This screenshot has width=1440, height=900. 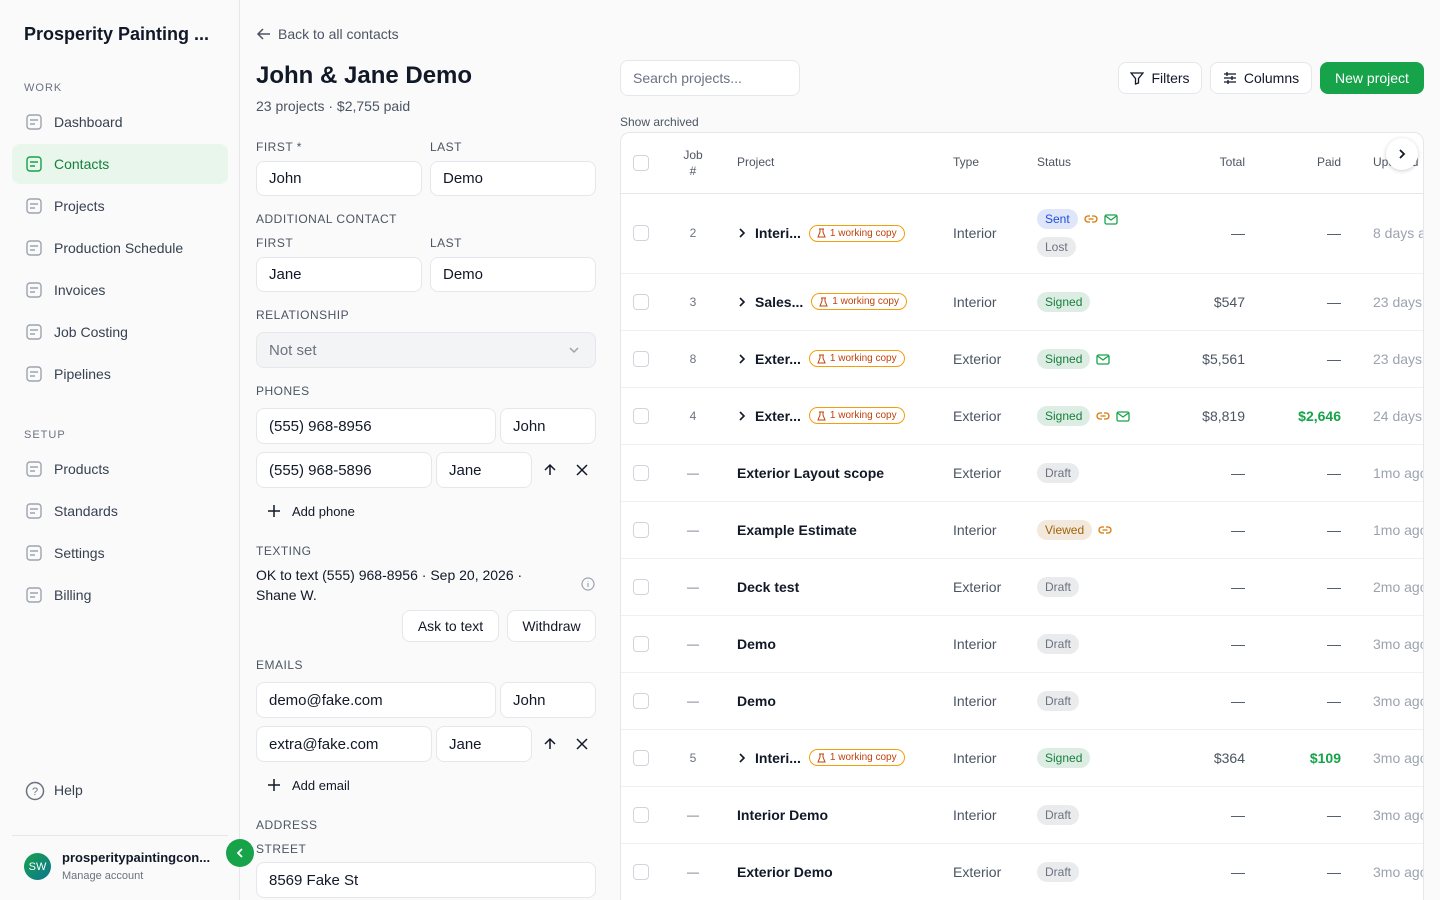 What do you see at coordinates (120, 469) in the screenshot?
I see `nav-item: Products` at bounding box center [120, 469].